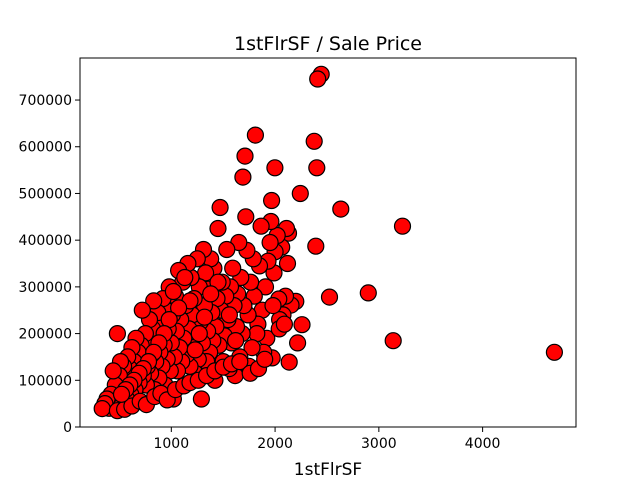 The width and height of the screenshot is (640, 480). Describe the element at coordinates (45, 381) in the screenshot. I see `y-tick-label: 100000` at that location.